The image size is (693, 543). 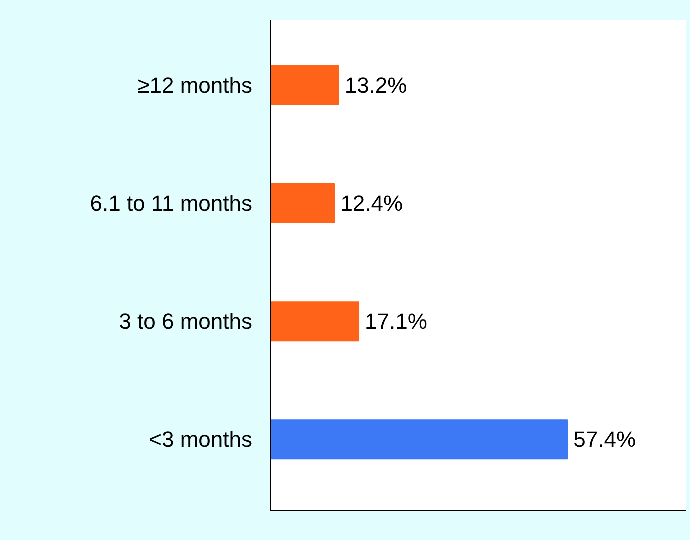 I want to click on data-label: 17.1%, so click(x=396, y=321).